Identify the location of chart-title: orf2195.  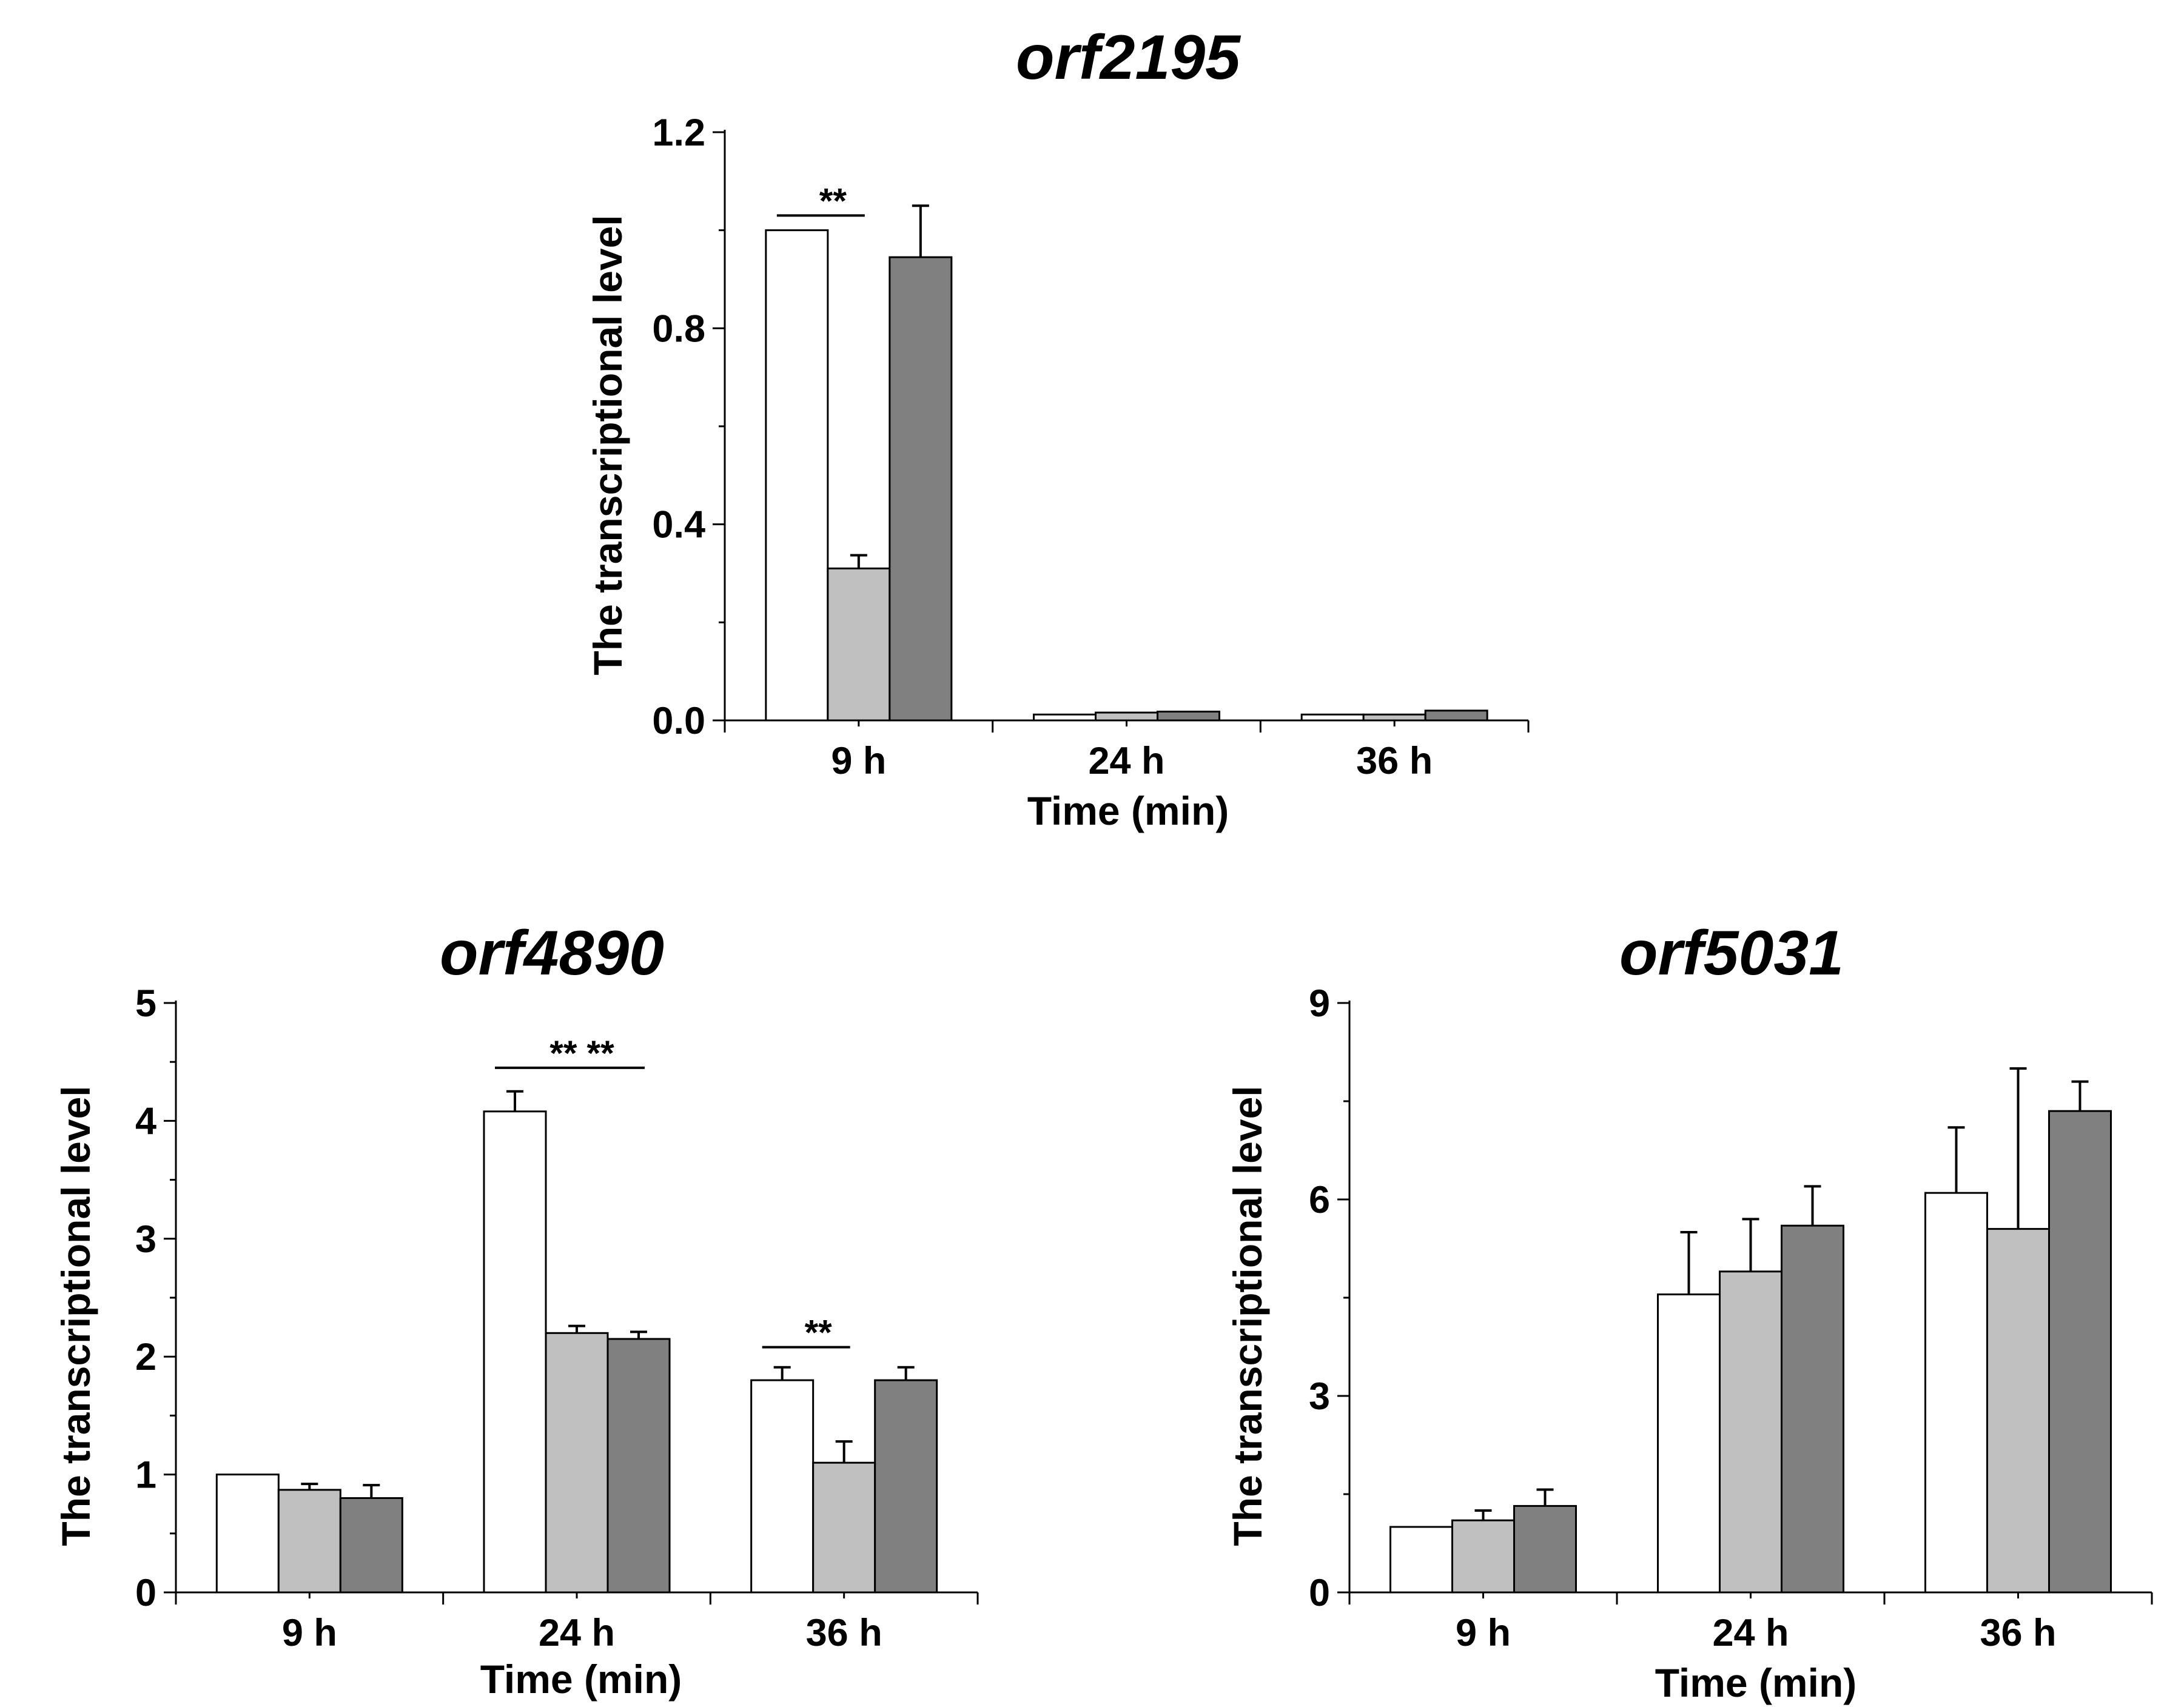
(1129, 58).